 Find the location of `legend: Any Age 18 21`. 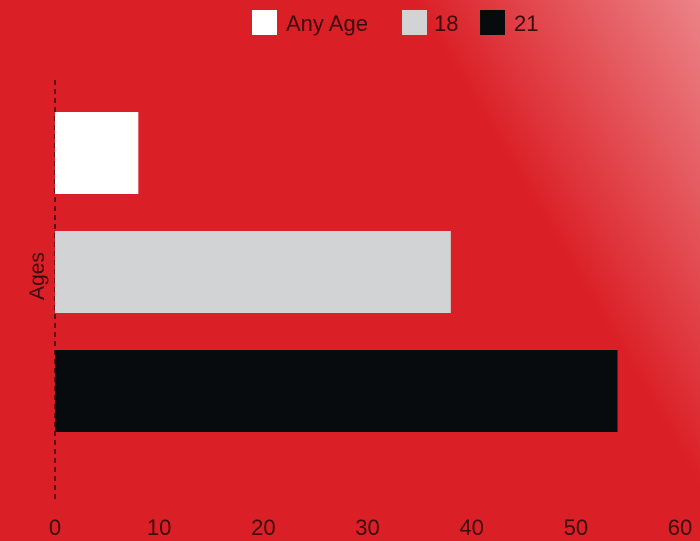

legend: Any Age 18 21 is located at coordinates (395, 23).